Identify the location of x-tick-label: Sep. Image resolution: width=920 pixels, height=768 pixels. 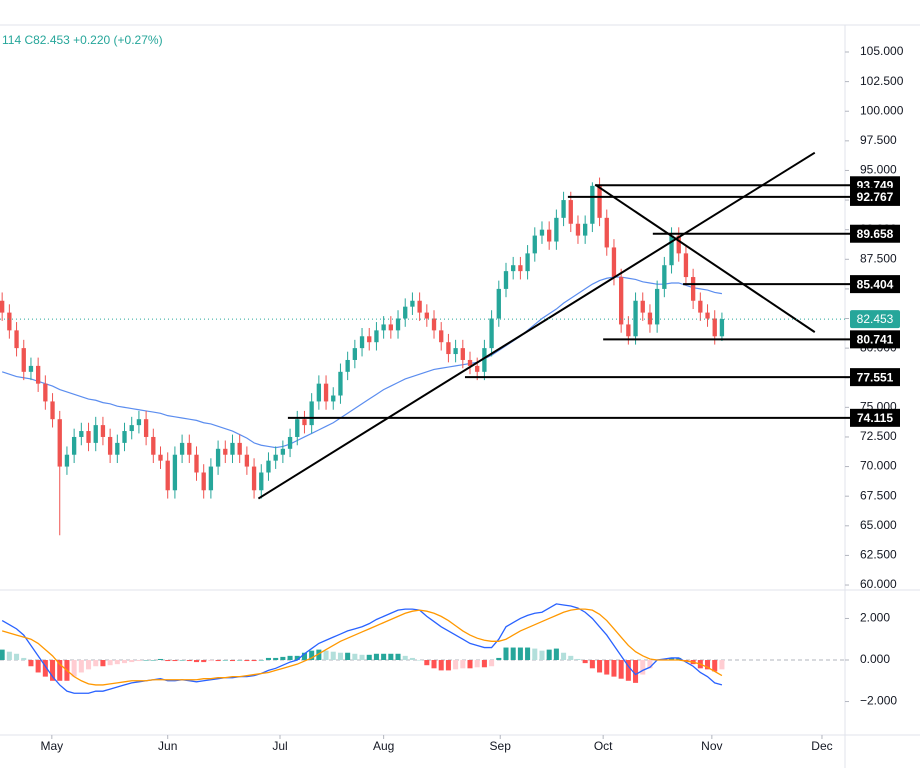
(501, 746).